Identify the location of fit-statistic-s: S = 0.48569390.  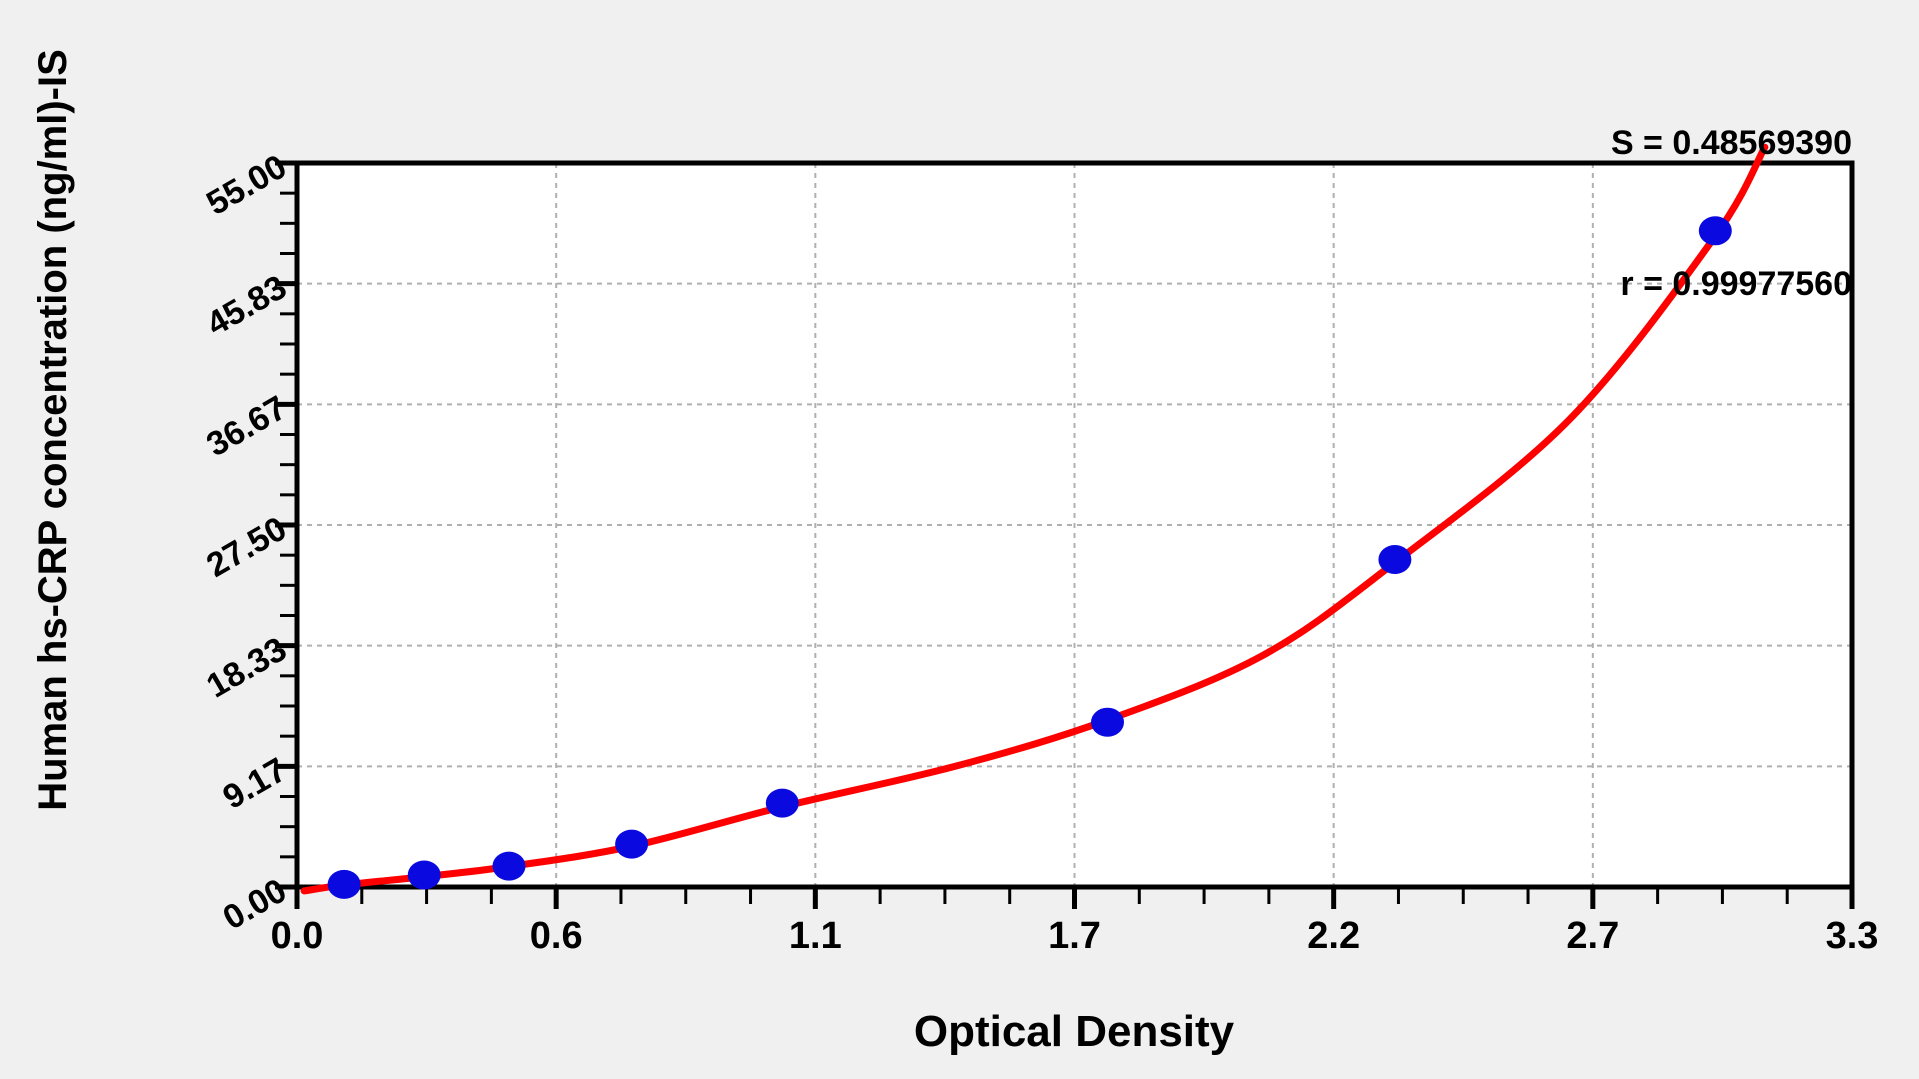
(1731, 143).